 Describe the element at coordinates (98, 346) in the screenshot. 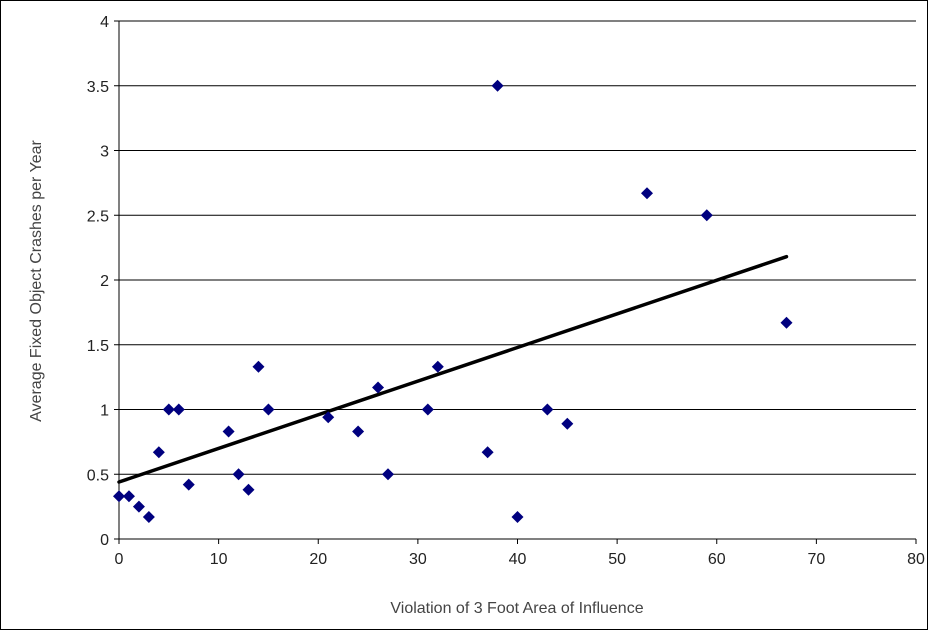

I see `y-tick-label: 1.5` at that location.